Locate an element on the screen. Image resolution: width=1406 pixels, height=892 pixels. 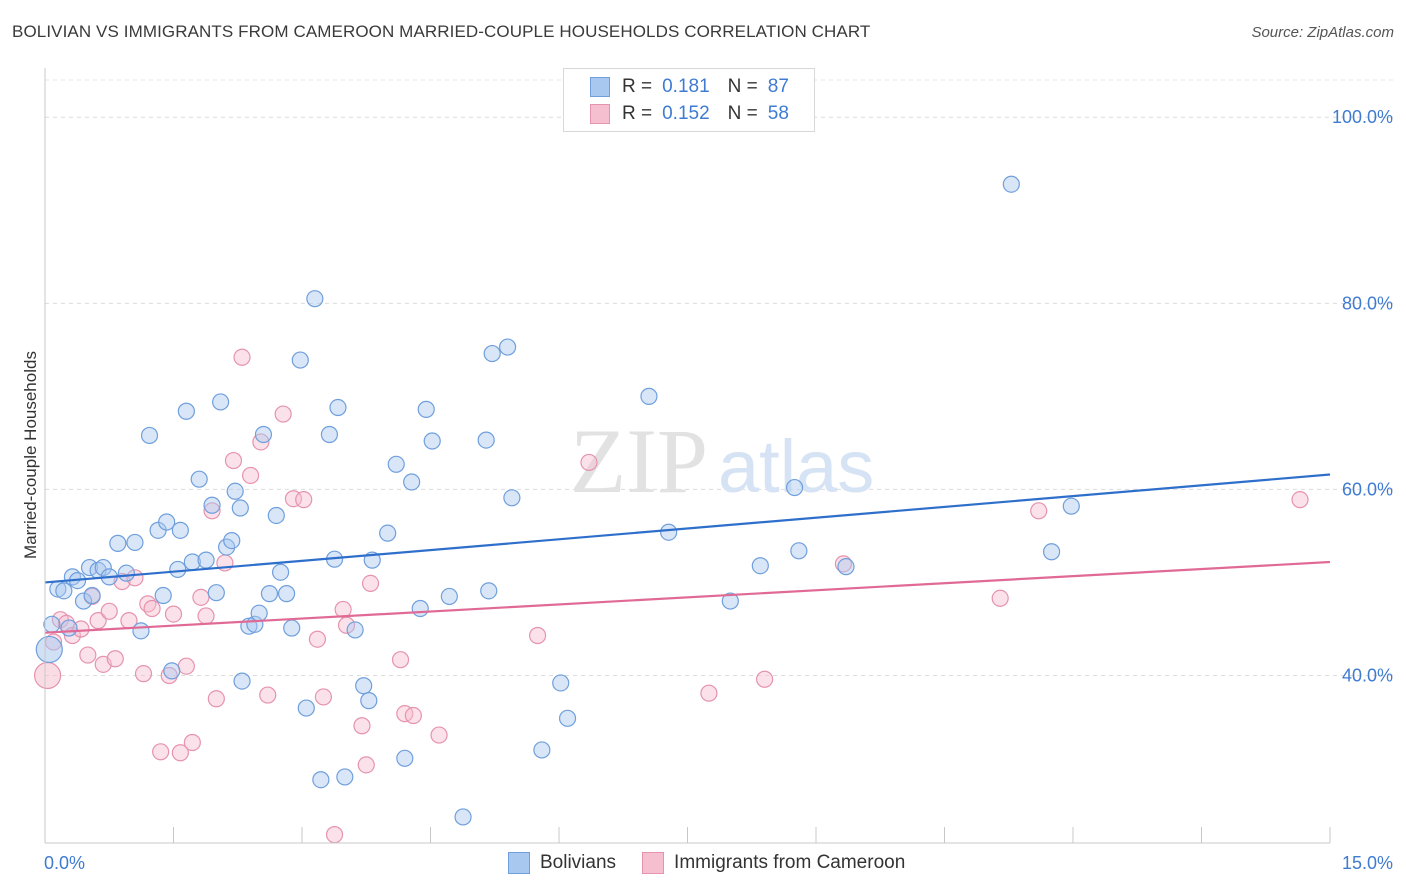
legend-item-cameroon: Immigrants from Cameroon is located at coordinates (773, 863).